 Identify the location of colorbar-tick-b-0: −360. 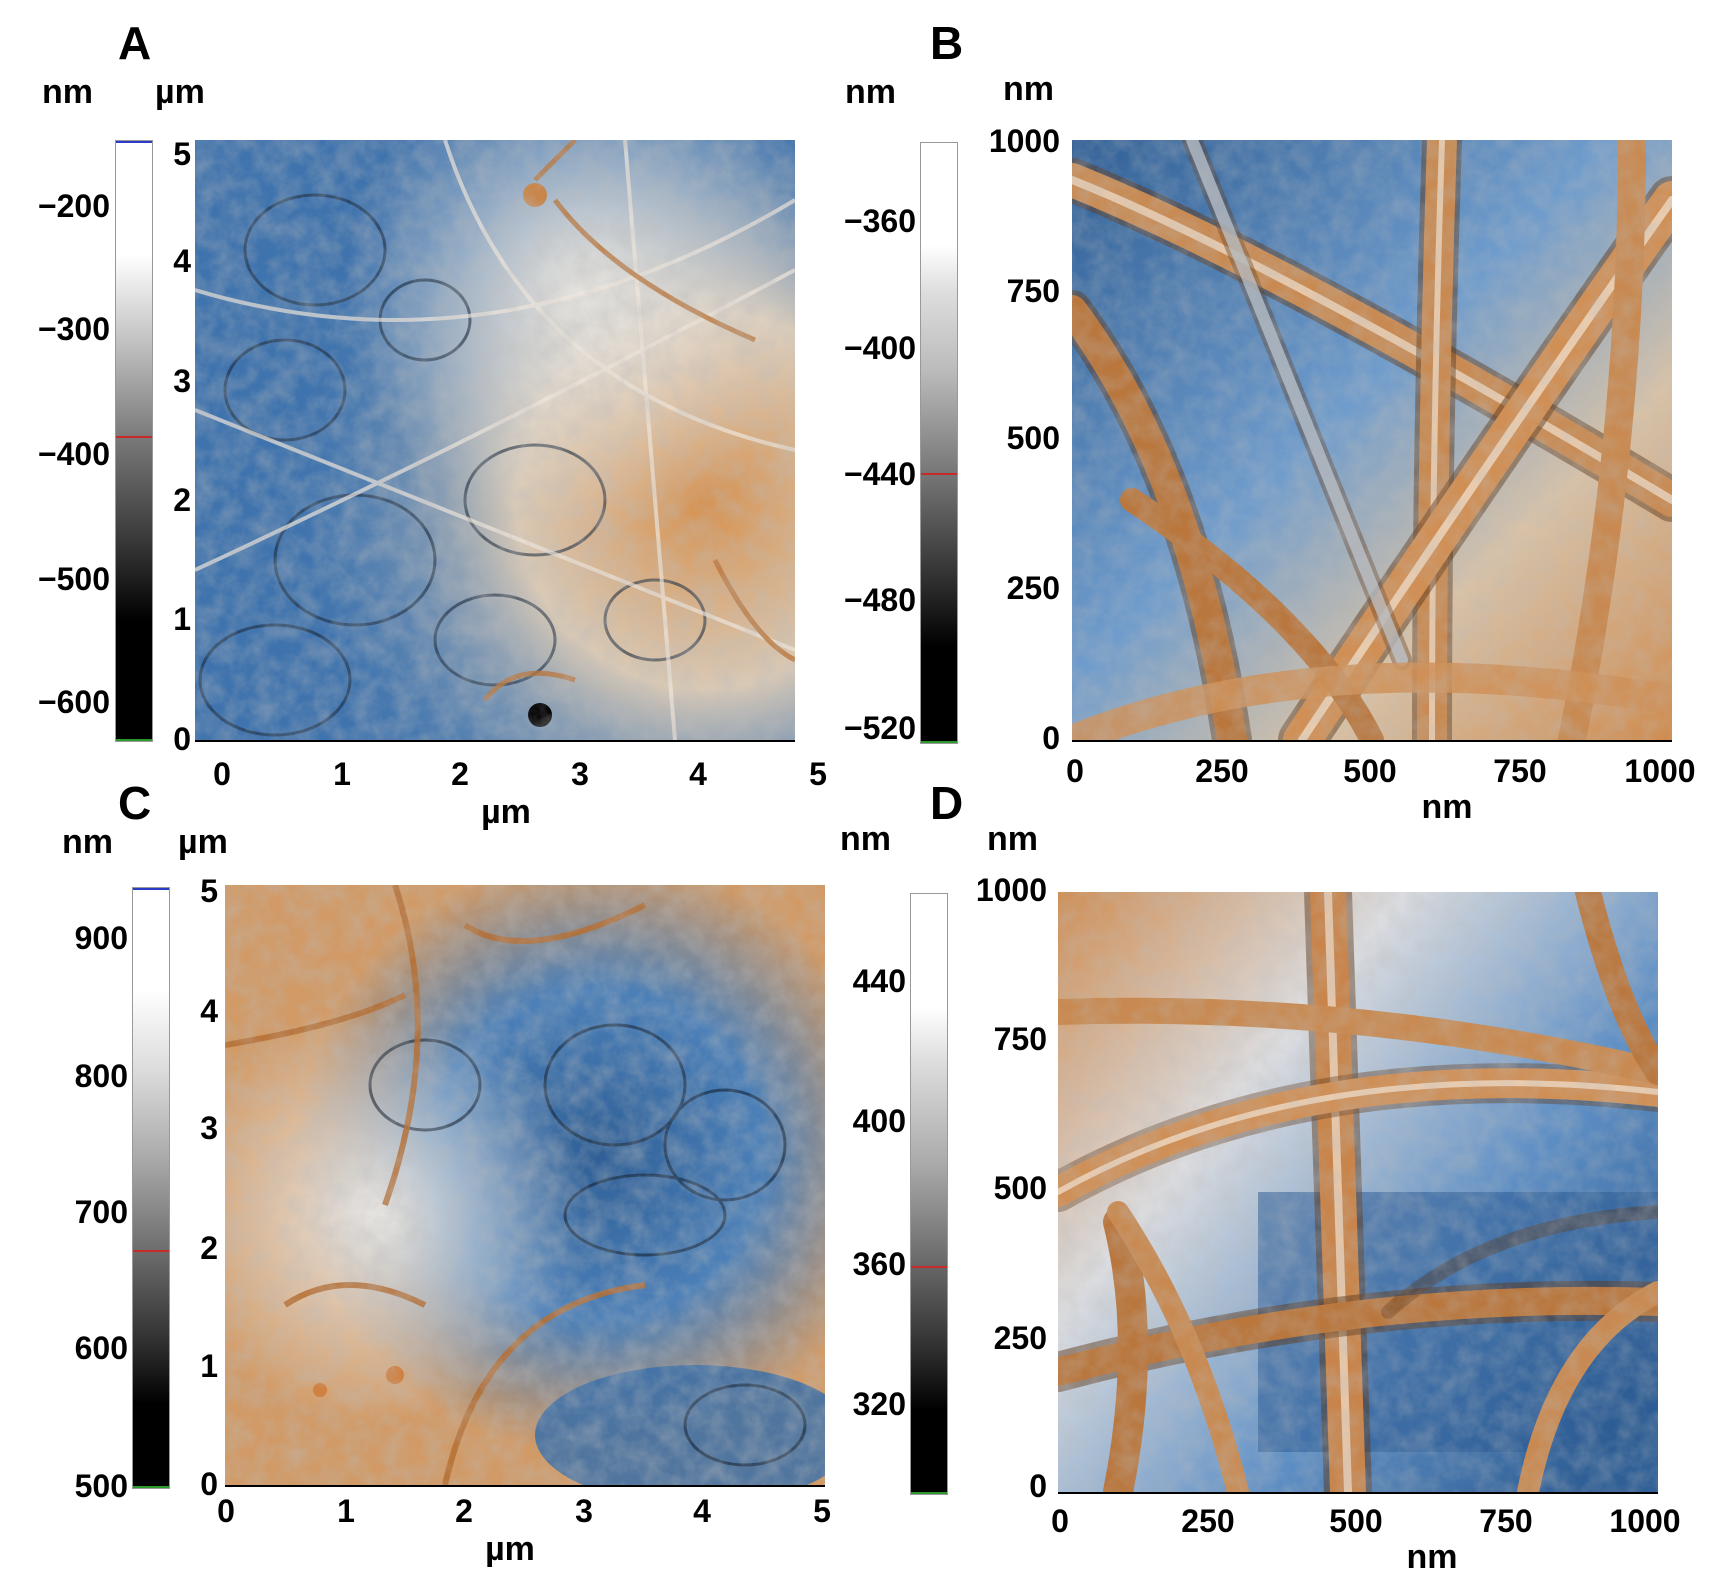
(879, 221).